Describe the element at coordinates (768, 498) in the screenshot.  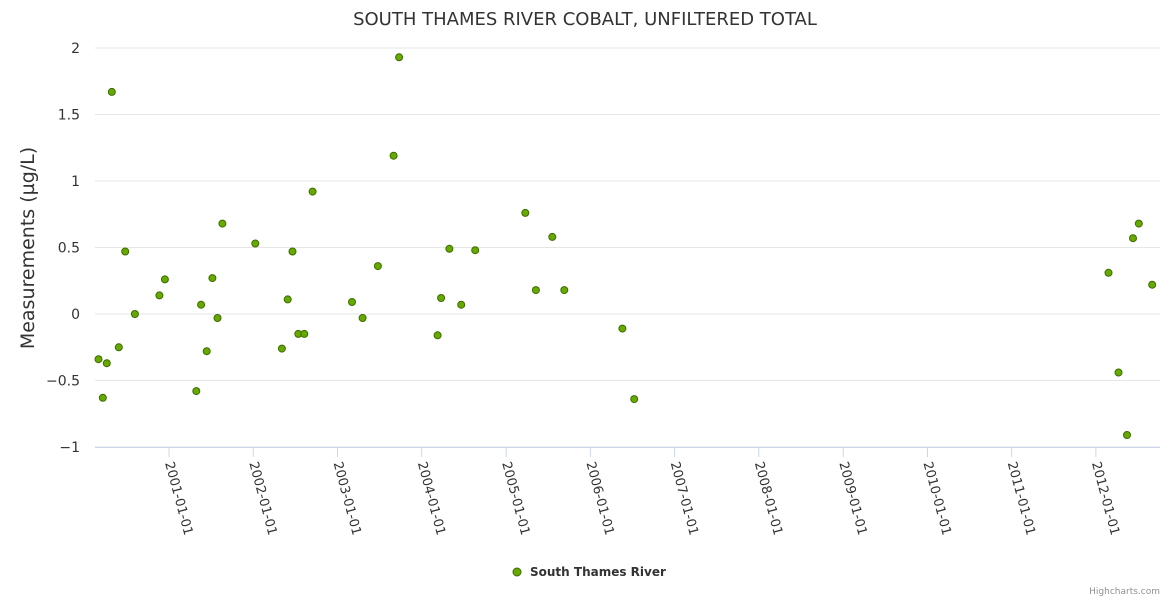
I see `x-tick-label: 2008-01-01` at that location.